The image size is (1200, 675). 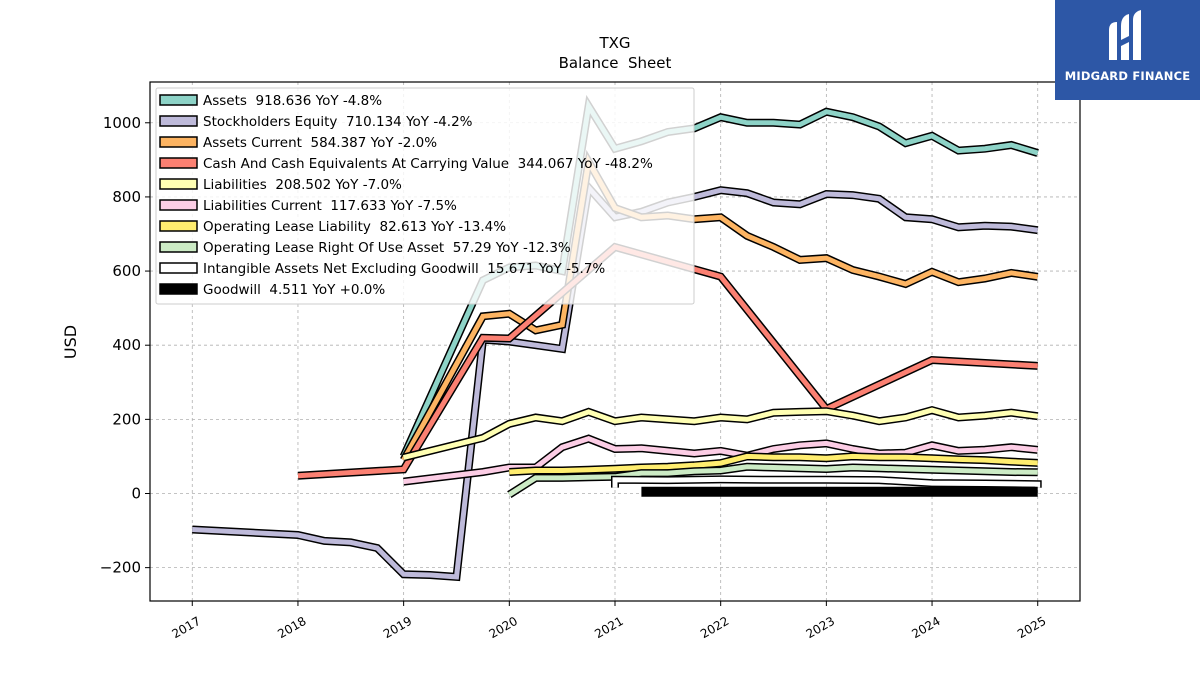 I want to click on midgard-finance-logo-icon, so click(x=1125, y=35).